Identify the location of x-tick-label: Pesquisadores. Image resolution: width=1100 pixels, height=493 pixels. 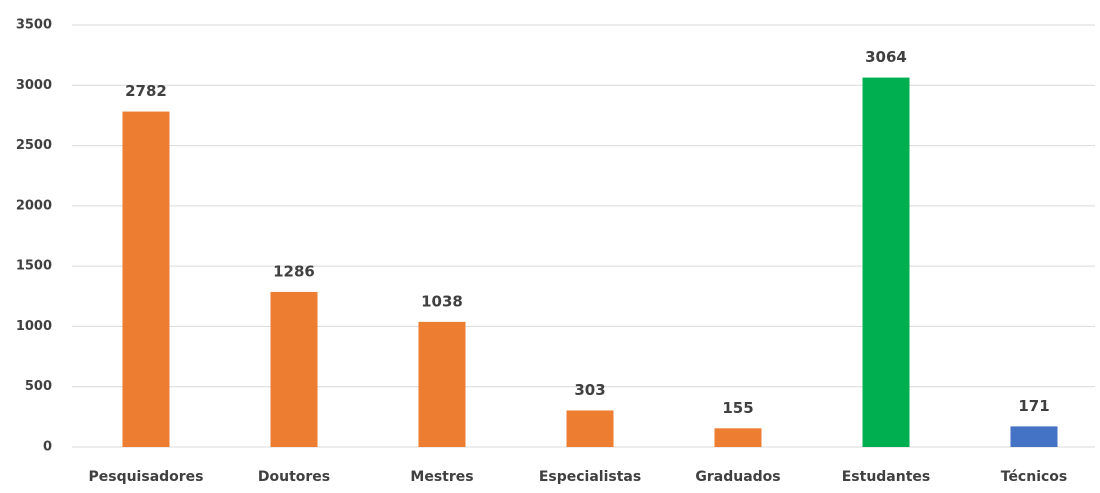
(145, 477).